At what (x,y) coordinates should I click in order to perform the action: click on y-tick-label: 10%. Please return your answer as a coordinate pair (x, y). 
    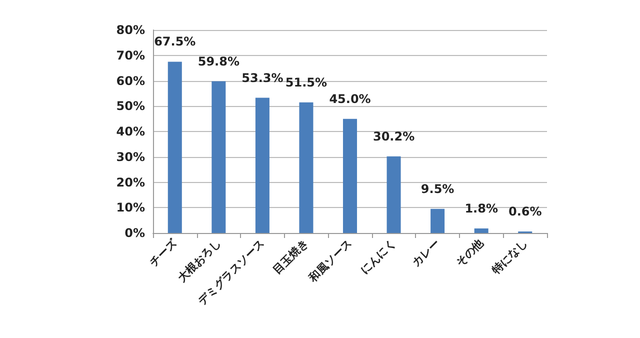
    Looking at the image, I should click on (130, 207).